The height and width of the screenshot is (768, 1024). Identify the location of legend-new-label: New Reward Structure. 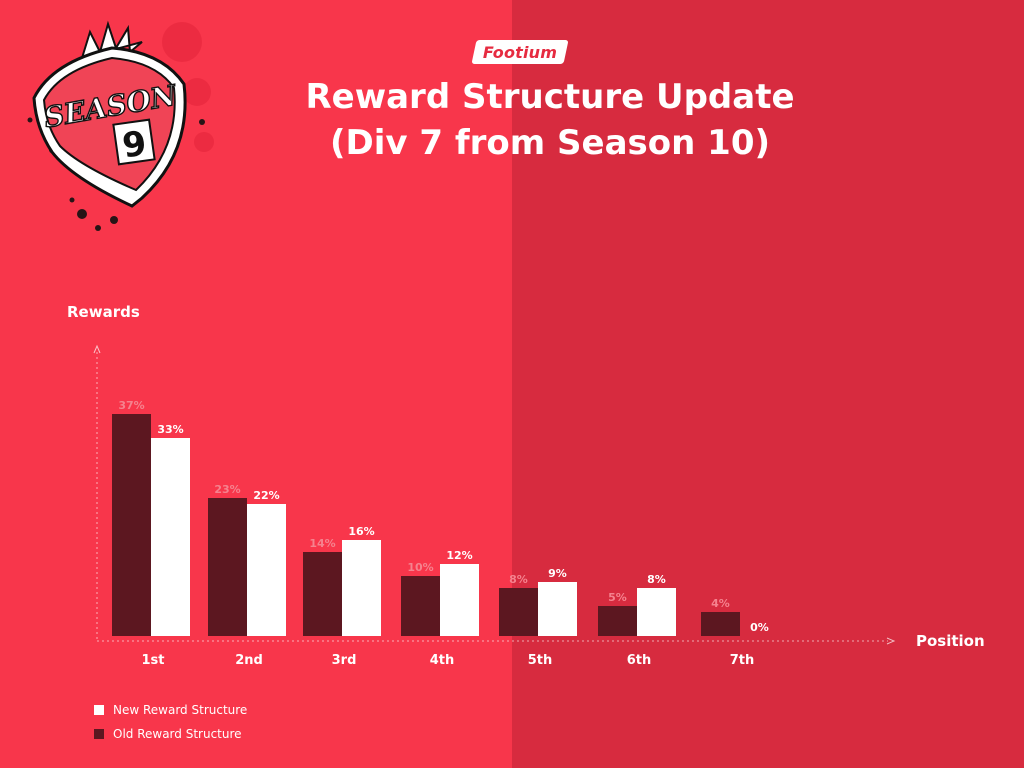
(180, 710).